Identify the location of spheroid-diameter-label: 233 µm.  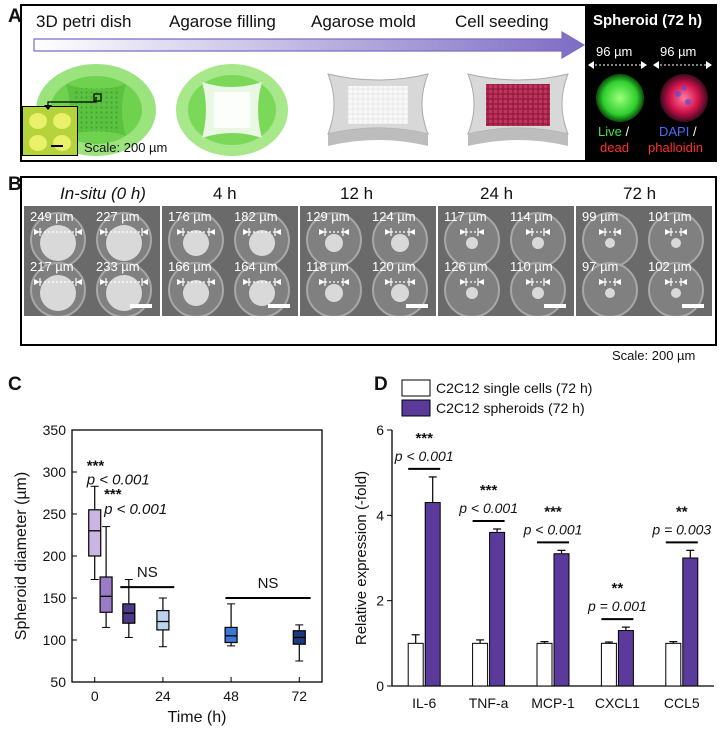
(118, 266).